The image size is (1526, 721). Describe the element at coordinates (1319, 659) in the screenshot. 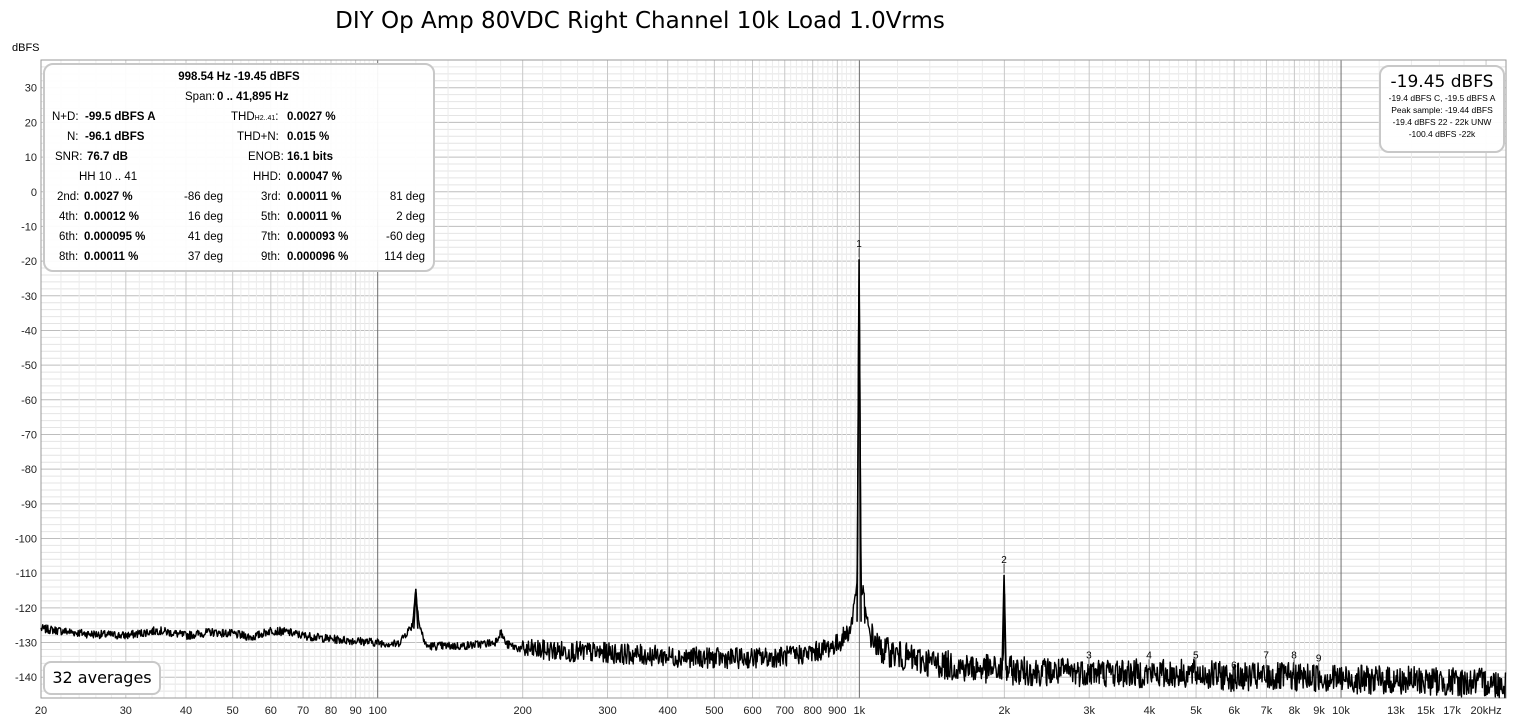

I see `harmonic-marker-label: 9` at that location.